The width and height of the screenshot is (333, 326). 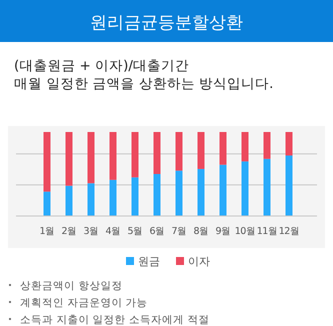 What do you see at coordinates (267, 231) in the screenshot?
I see `x-tick-label: 11월` at bounding box center [267, 231].